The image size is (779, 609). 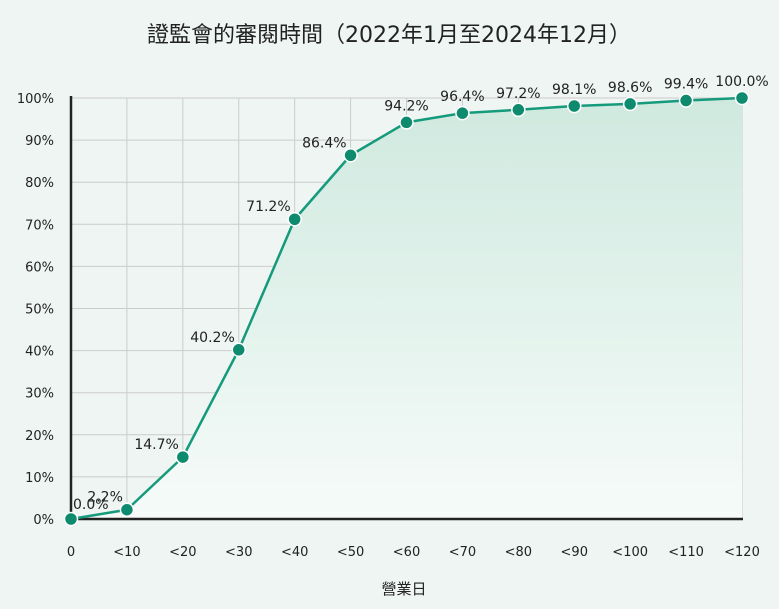 I want to click on x-tick-label: <30, so click(x=238, y=552).